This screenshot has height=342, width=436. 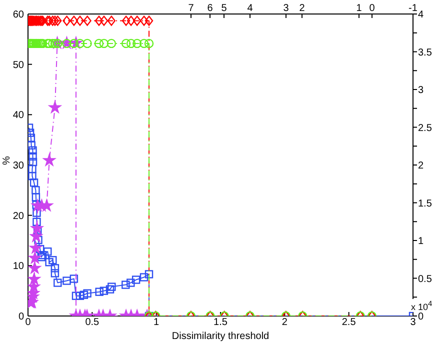 I want to click on x-tick-label: 2, so click(x=285, y=322).